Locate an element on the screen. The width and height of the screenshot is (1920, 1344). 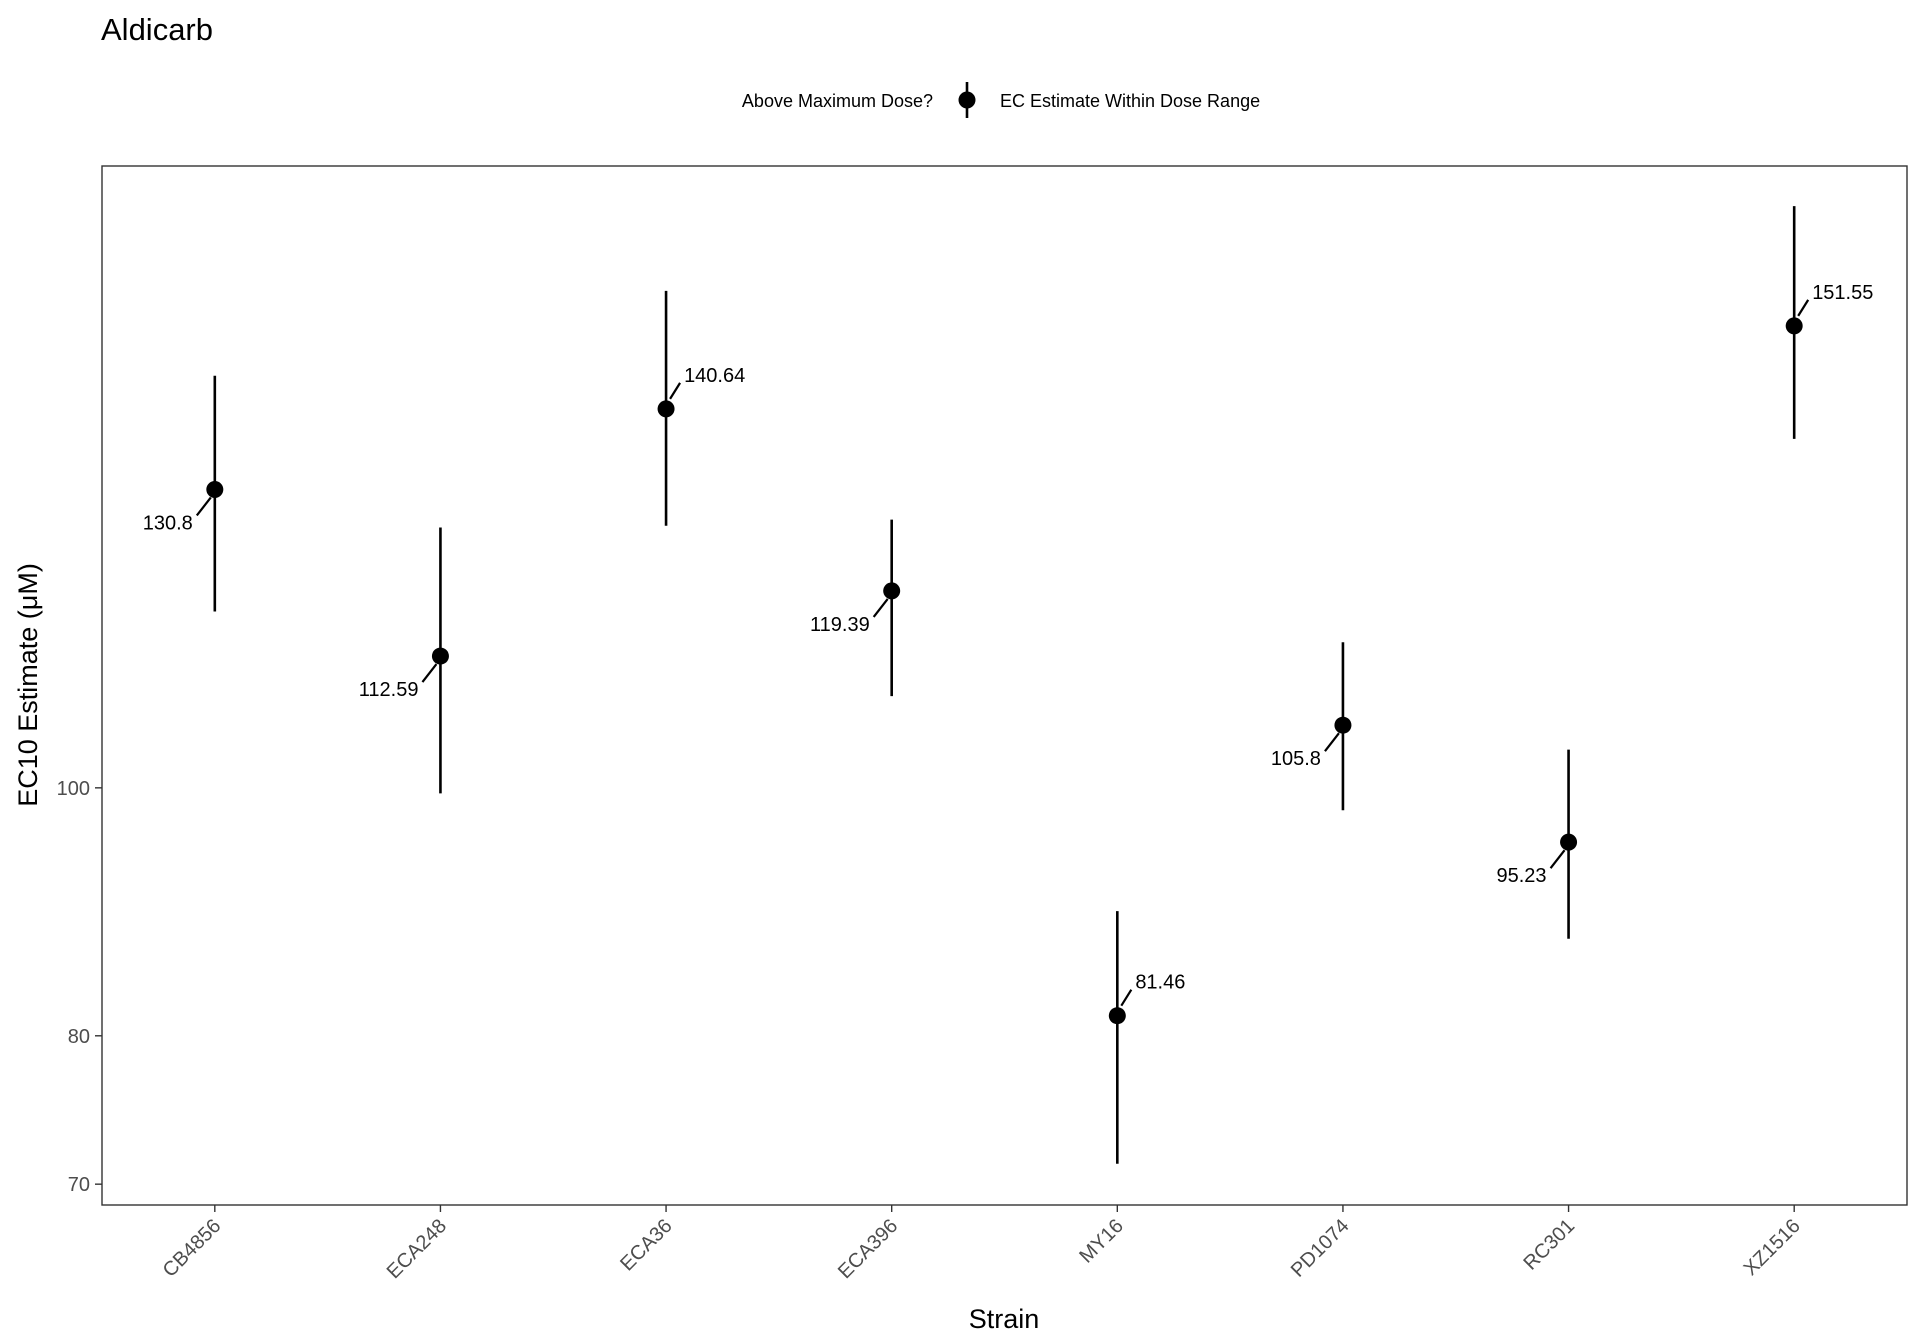
label-leader-eca396 is located at coordinates (880, 608).